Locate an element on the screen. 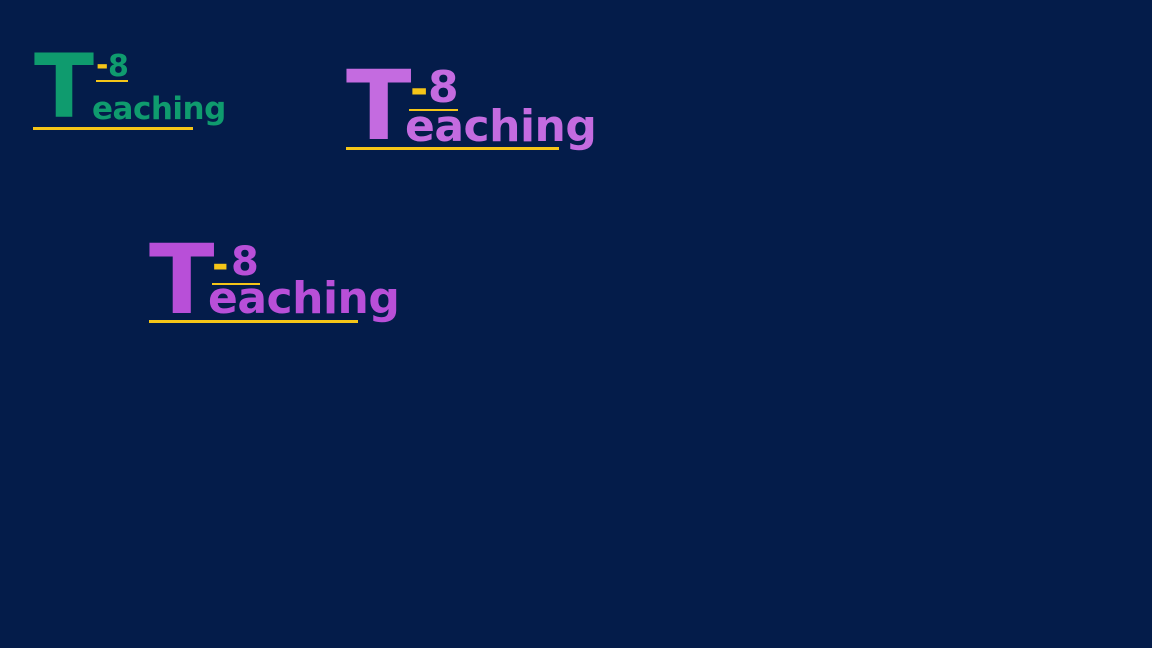 Image resolution: width=1152 pixels, height=648 pixels. logo-violet-large: T - 8 eaching is located at coordinates (471, 111).